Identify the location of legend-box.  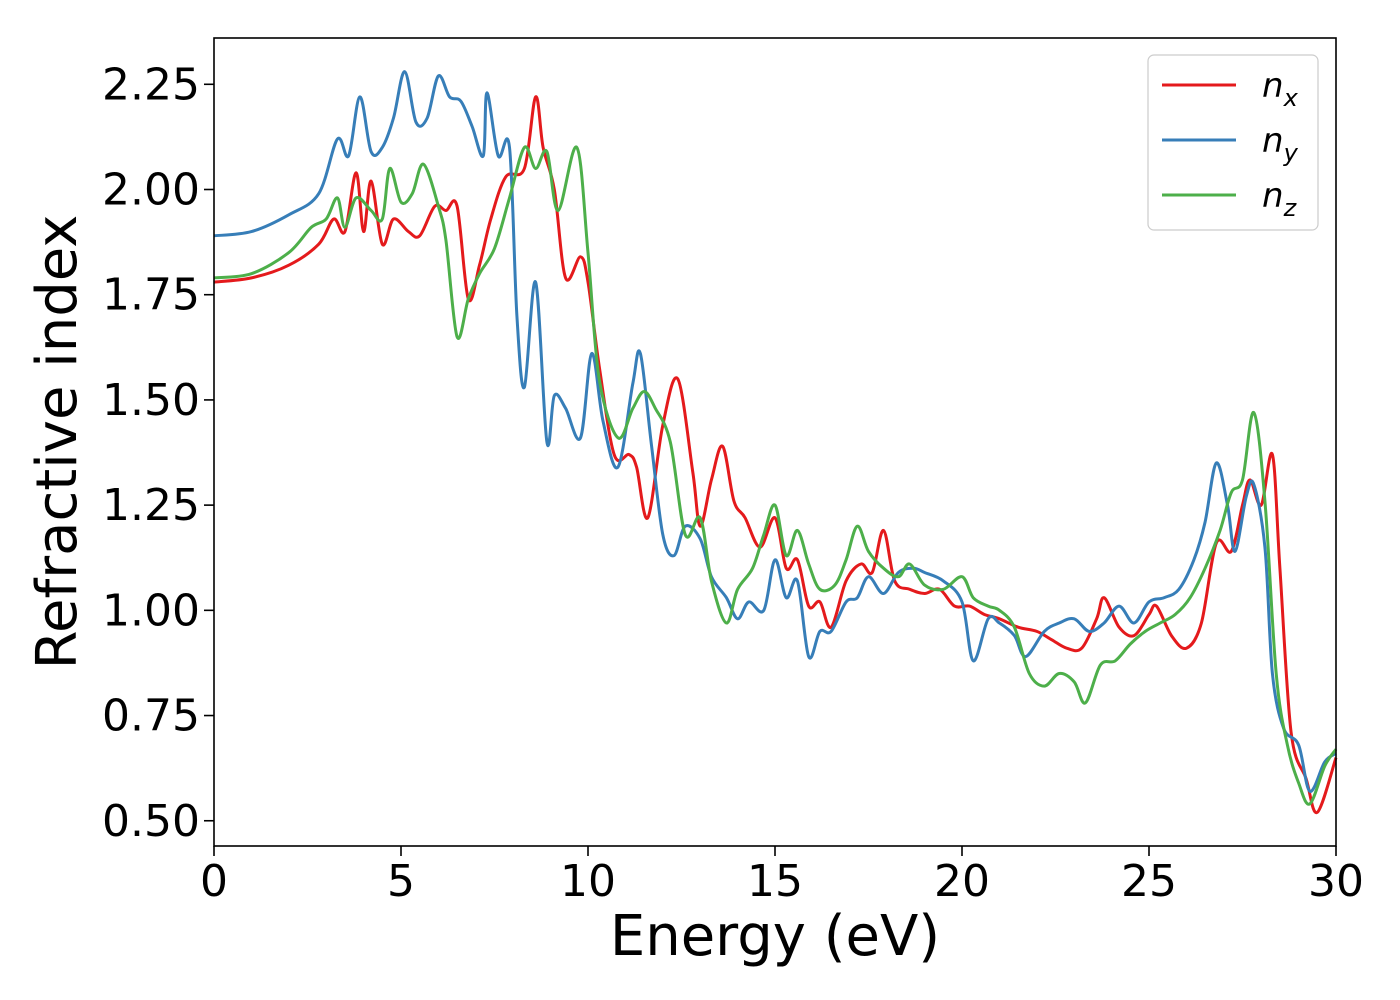
(1233, 142).